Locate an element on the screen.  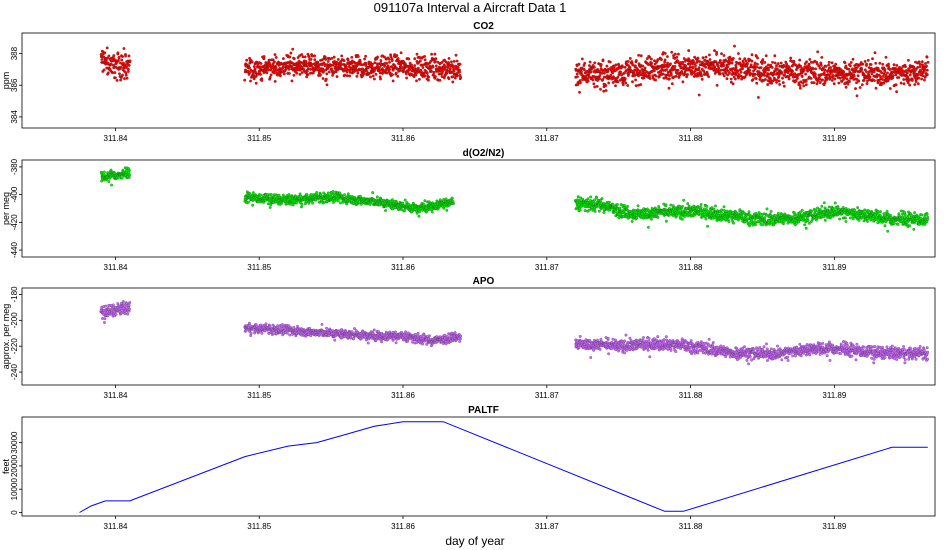
apo-x-tick-label: 311.85 is located at coordinates (259, 395).